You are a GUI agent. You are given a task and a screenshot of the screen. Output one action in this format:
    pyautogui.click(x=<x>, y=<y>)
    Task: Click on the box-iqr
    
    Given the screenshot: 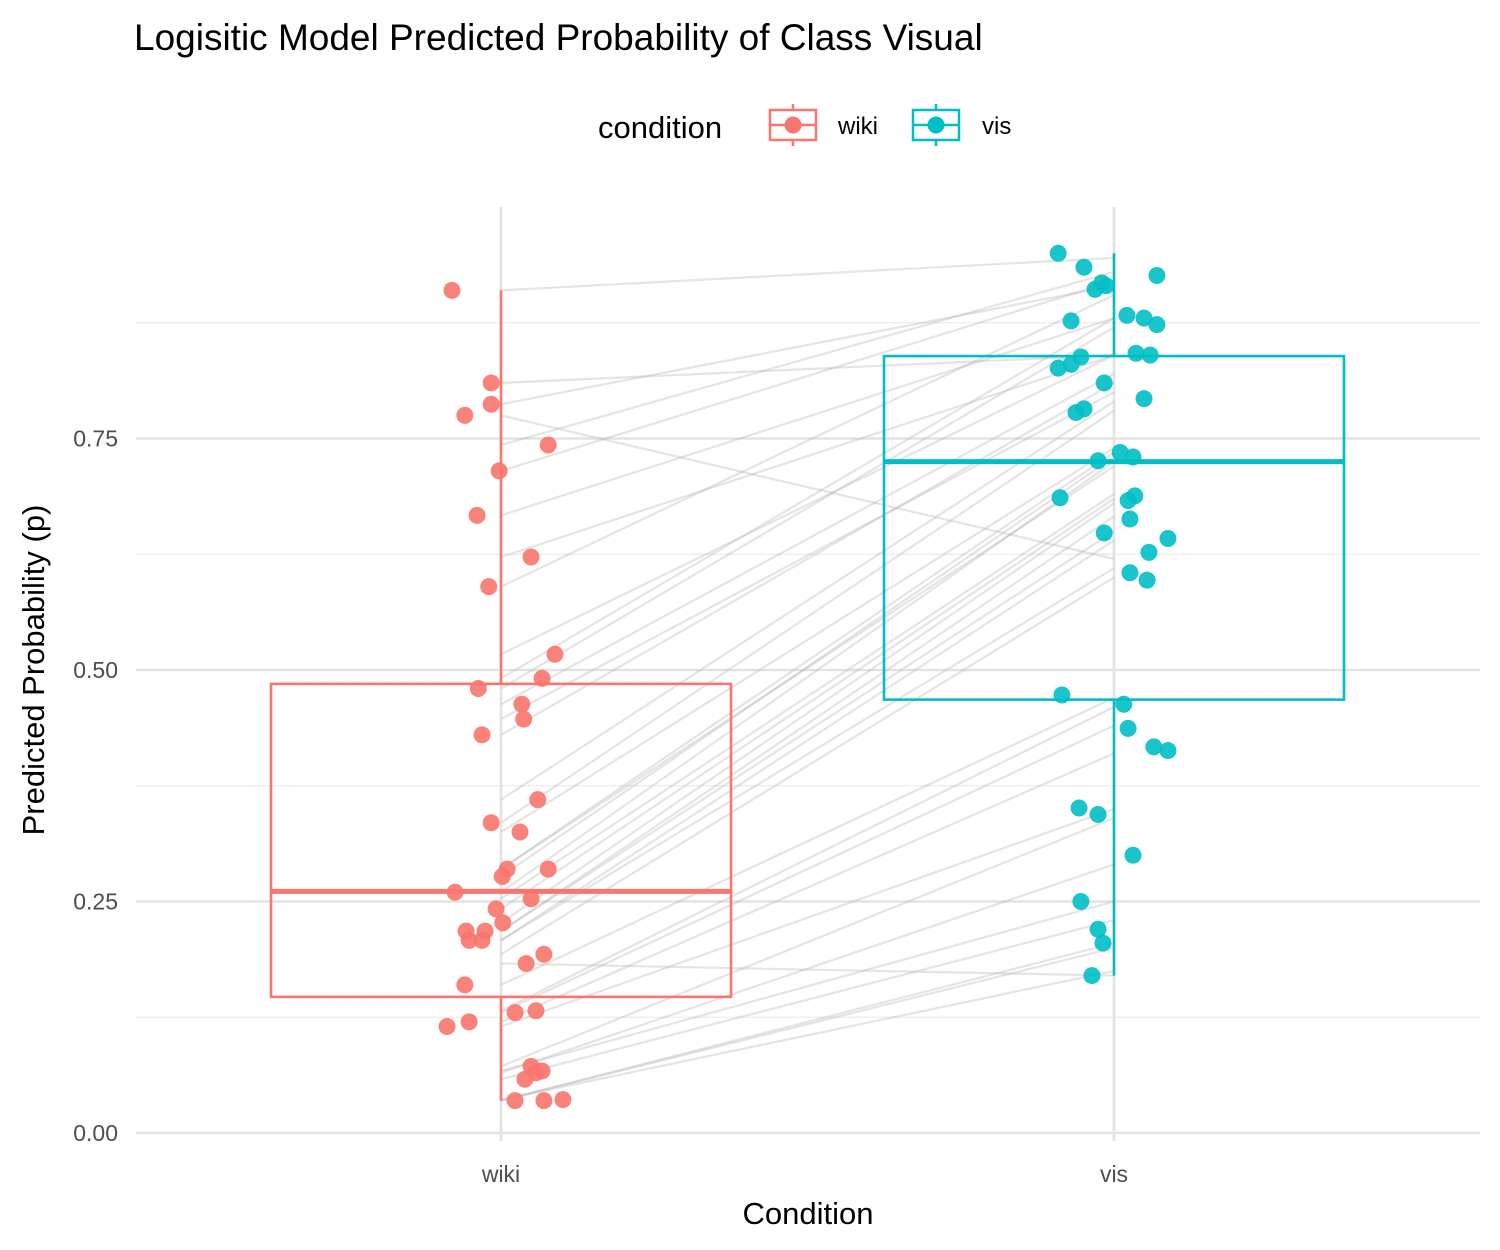 What is the action you would take?
    pyautogui.click(x=501, y=840)
    